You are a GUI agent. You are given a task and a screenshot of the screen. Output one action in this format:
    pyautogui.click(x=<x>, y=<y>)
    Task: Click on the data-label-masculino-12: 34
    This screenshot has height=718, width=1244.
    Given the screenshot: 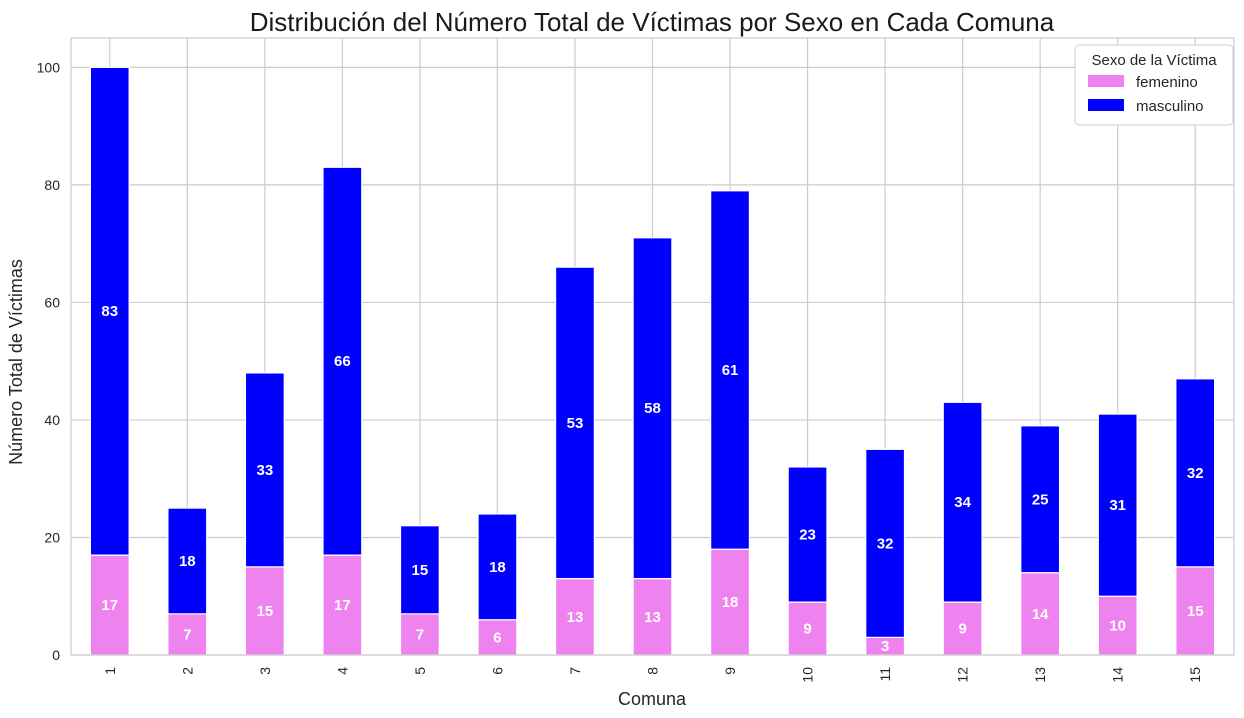 What is the action you would take?
    pyautogui.click(x=962, y=502)
    